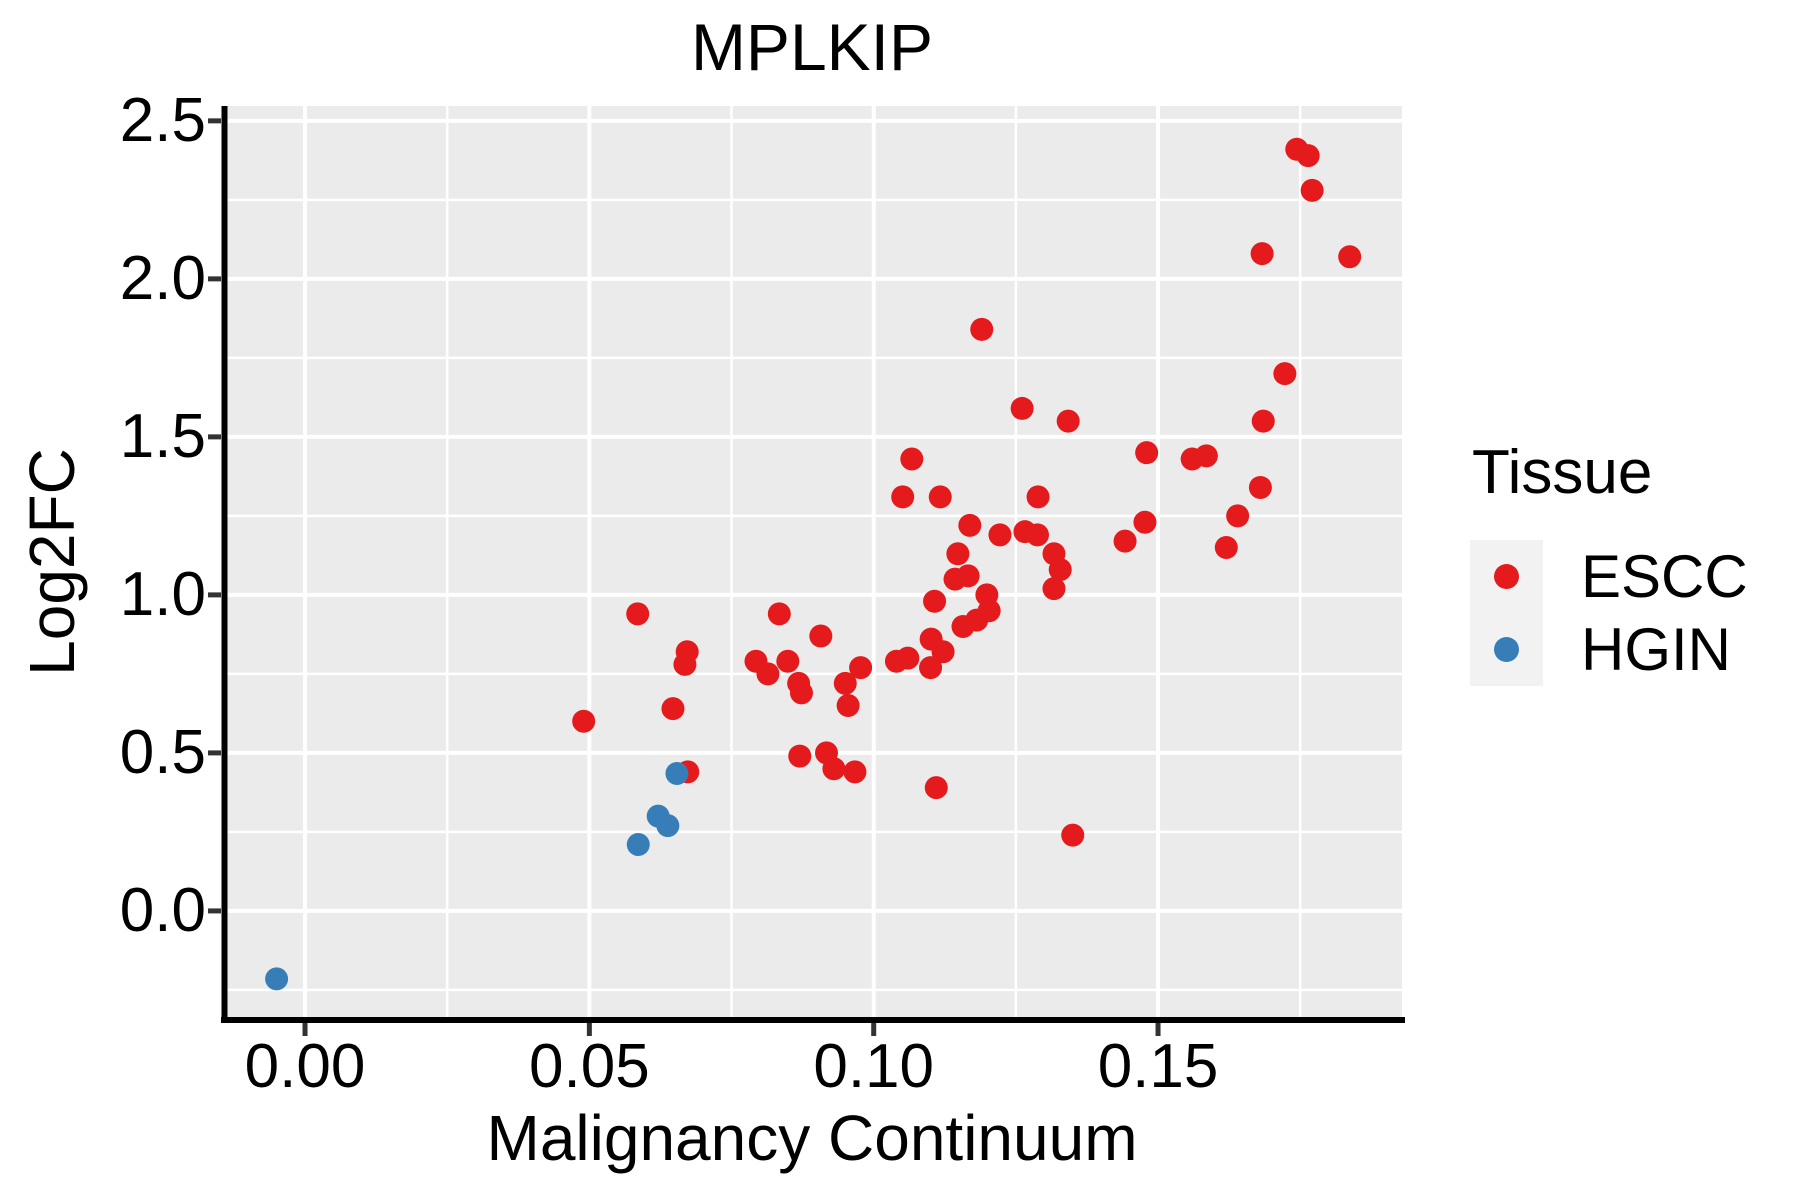  I want to click on legend: Tissue ESCC HGIN, so click(1609, 562).